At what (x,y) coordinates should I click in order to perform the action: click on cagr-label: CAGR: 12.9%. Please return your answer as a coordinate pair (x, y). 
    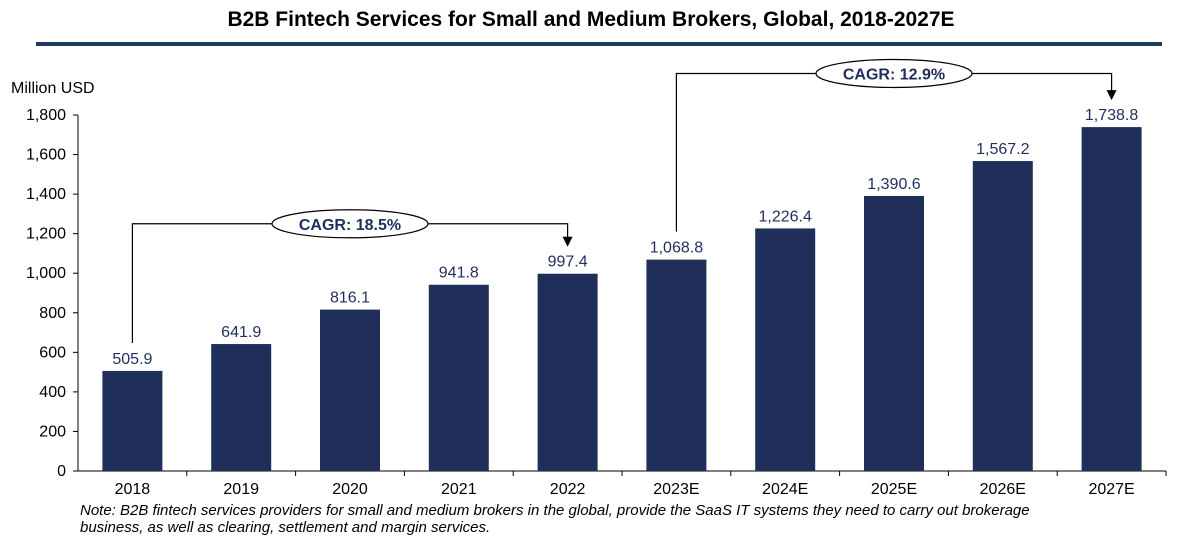
    Looking at the image, I should click on (894, 74).